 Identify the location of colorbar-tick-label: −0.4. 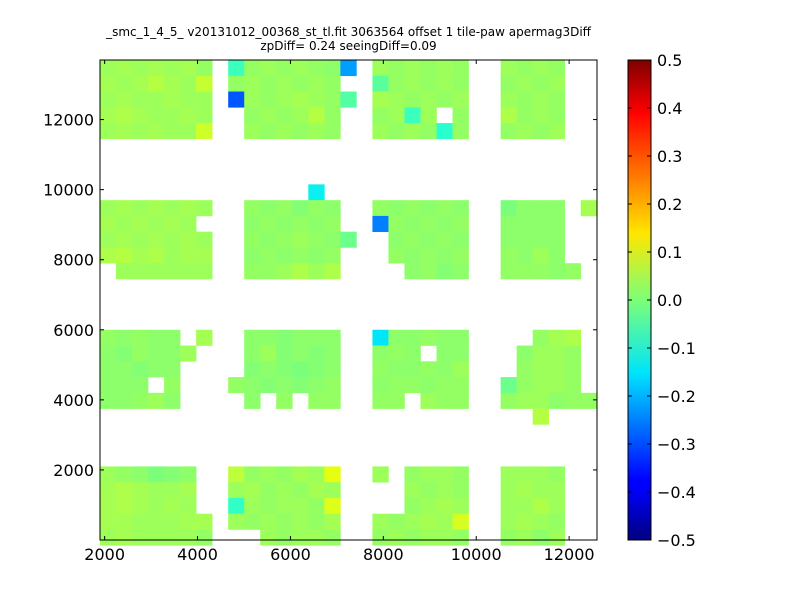
(676, 492).